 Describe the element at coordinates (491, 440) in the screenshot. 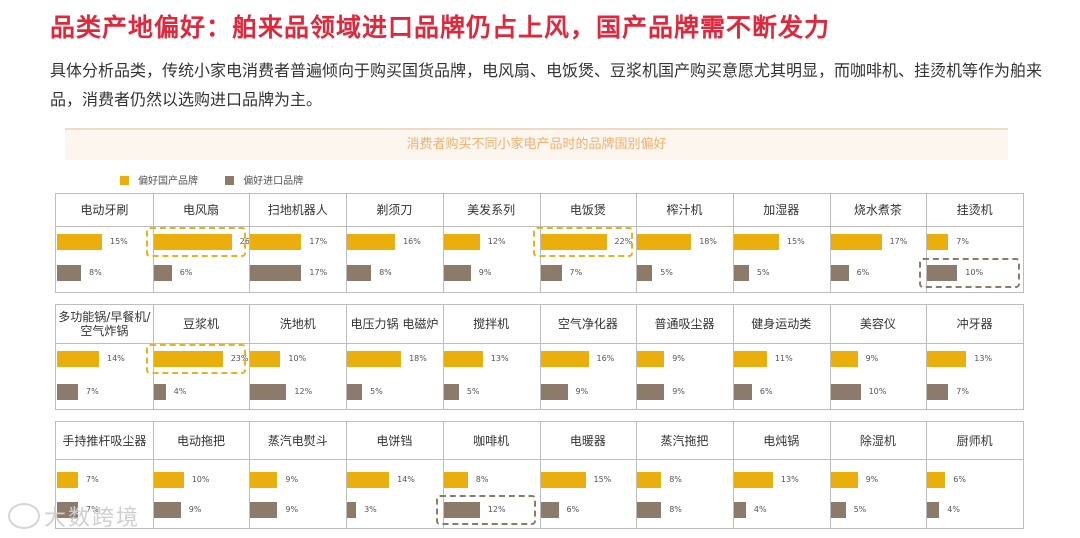

I see `category-label: 咖啡机` at that location.